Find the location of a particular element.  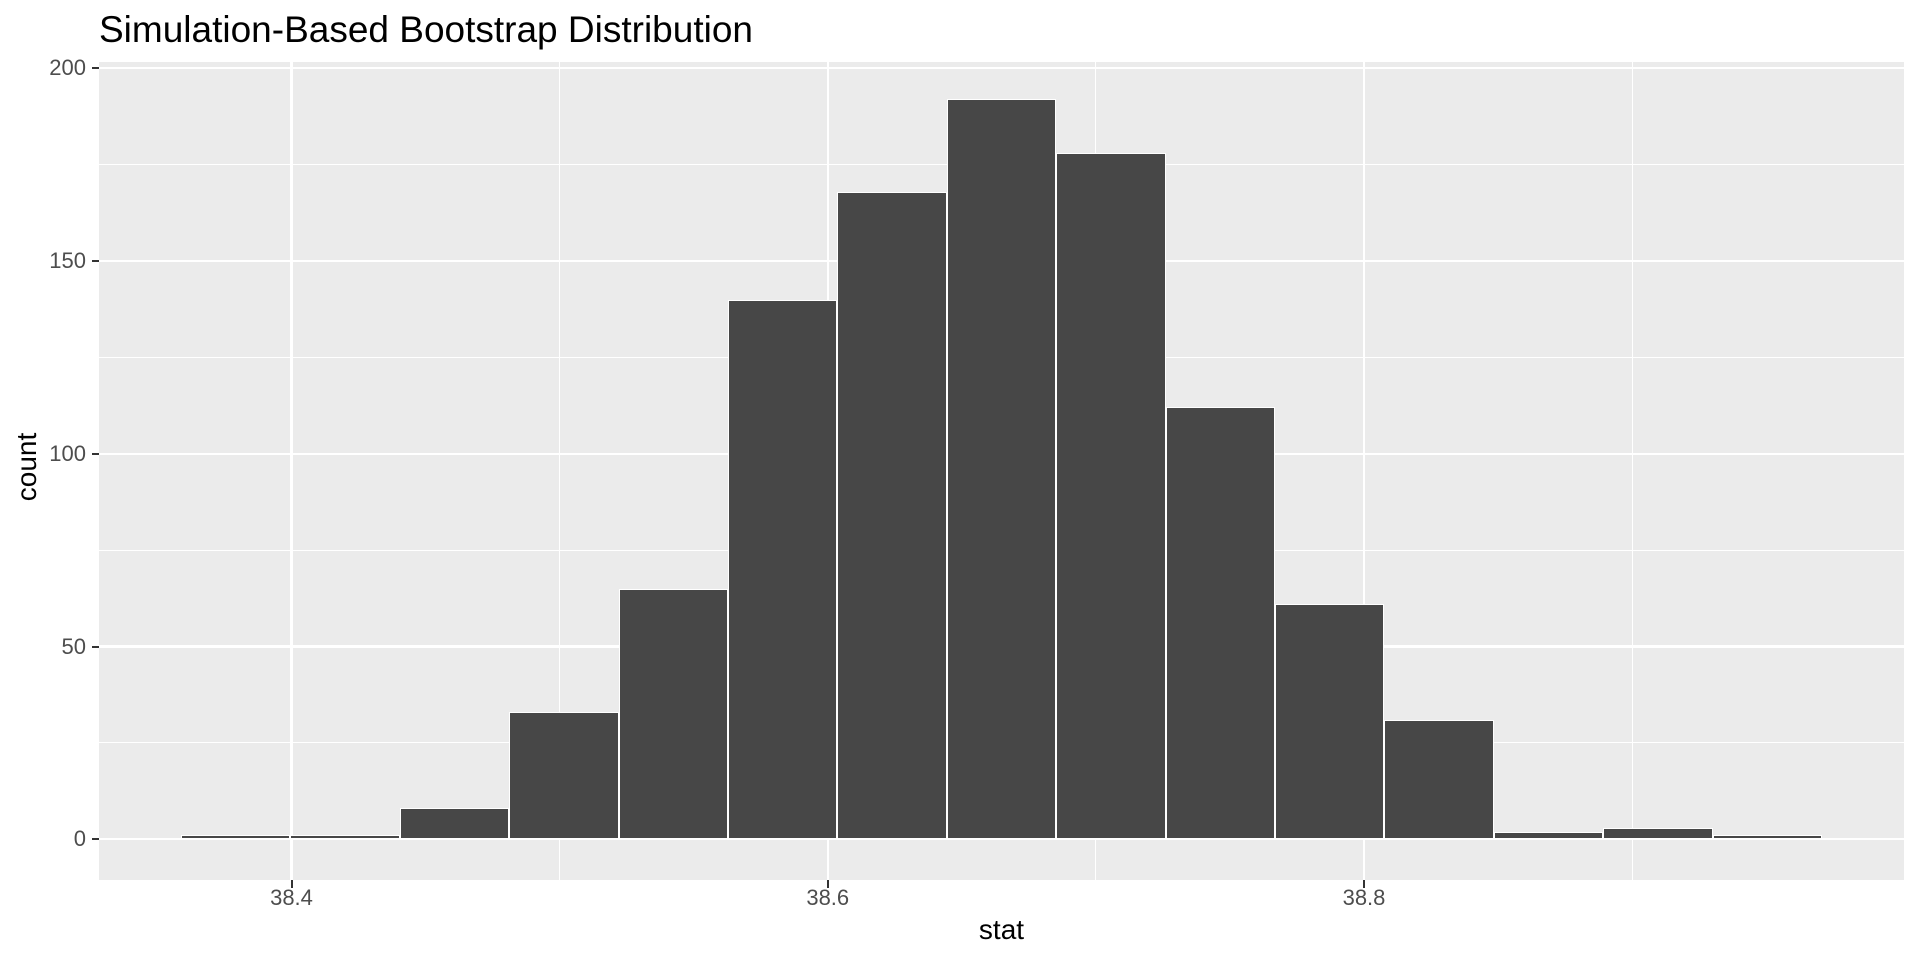

x-axis-title: stat is located at coordinates (1001, 929).